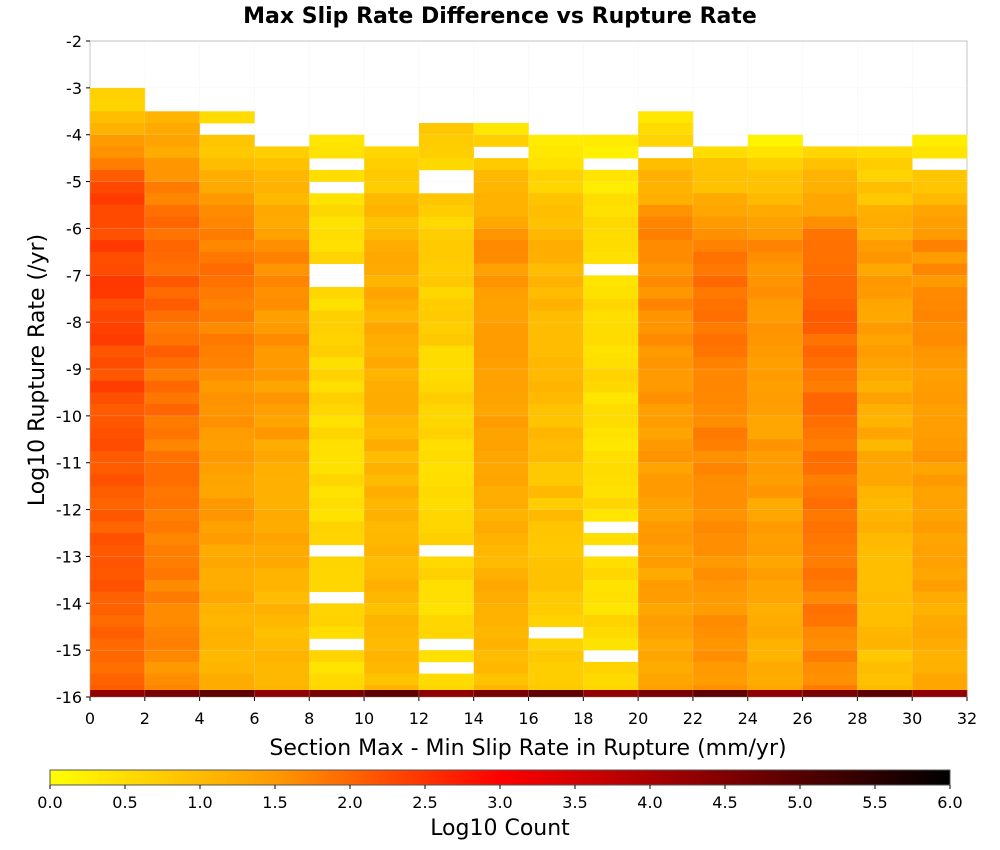 Image resolution: width=1000 pixels, height=850 pixels. Describe the element at coordinates (500, 777) in the screenshot. I see `colorbar` at that location.